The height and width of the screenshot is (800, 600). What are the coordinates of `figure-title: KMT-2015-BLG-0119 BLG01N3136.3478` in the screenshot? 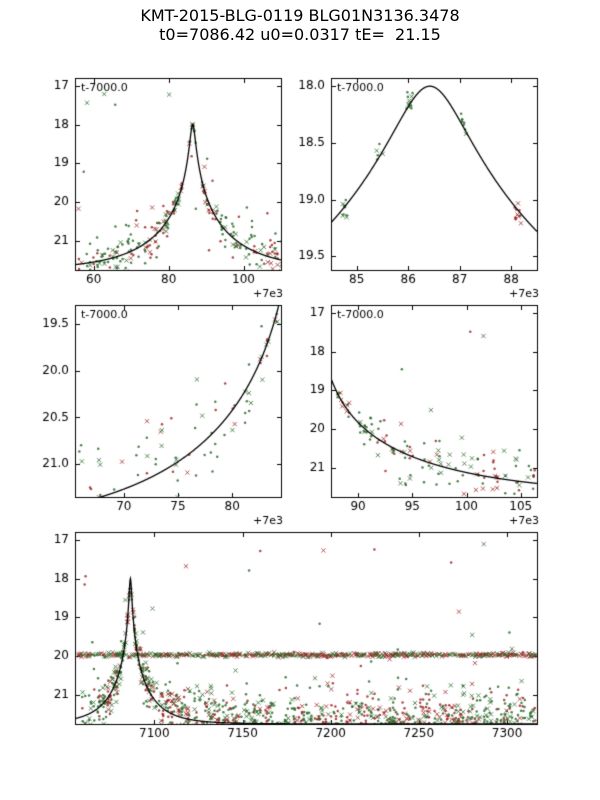 It's located at (300, 15).